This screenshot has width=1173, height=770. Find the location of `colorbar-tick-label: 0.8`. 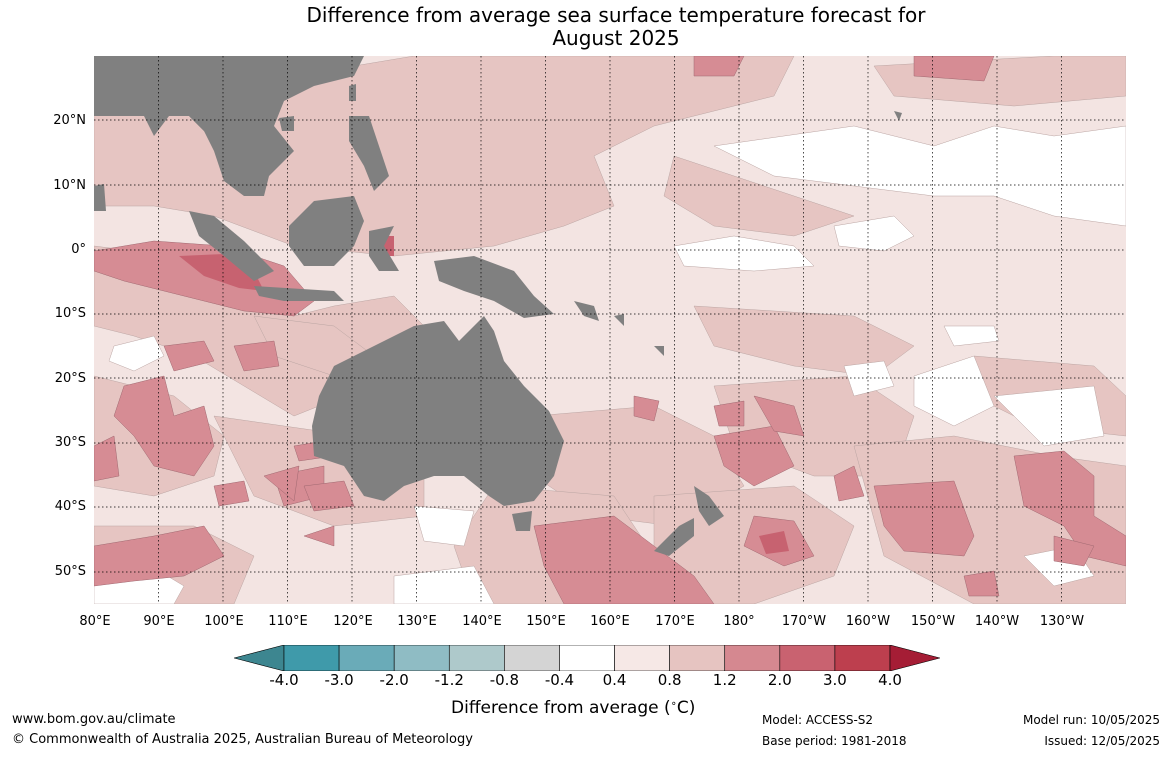

colorbar-tick-label: 0.8 is located at coordinates (669, 680).